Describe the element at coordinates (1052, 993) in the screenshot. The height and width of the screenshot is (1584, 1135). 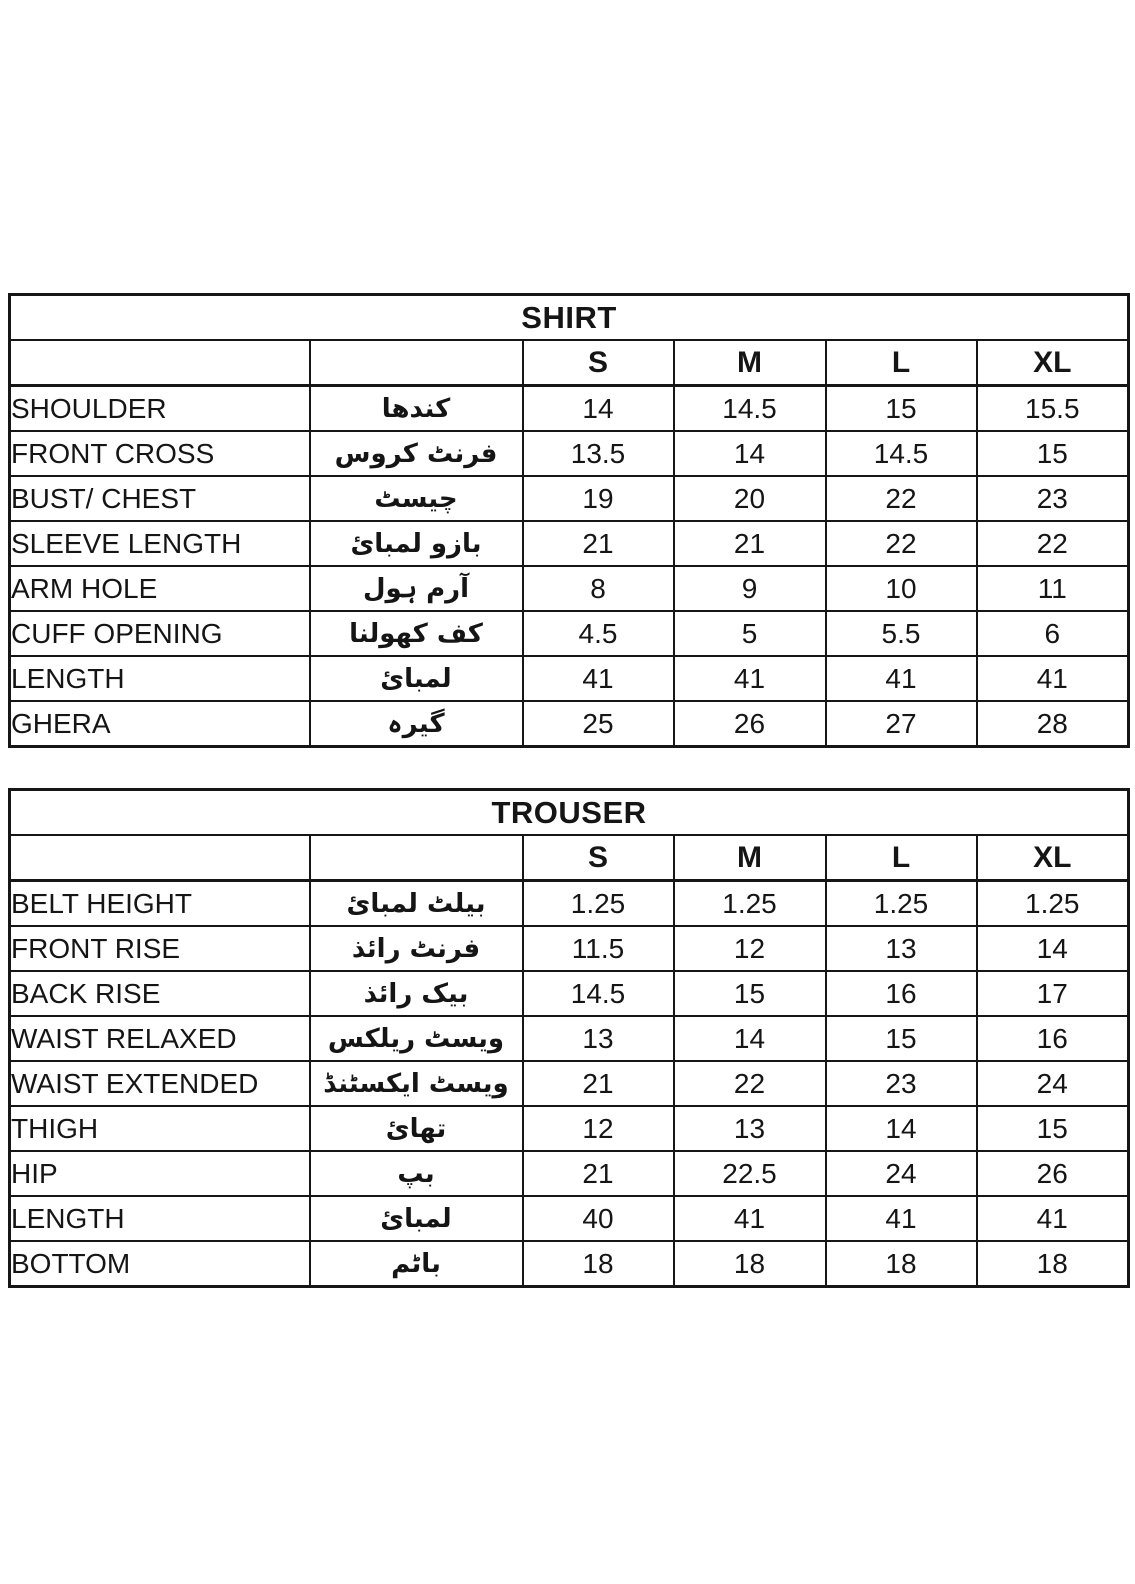
I see `measurement-value: 17` at that location.